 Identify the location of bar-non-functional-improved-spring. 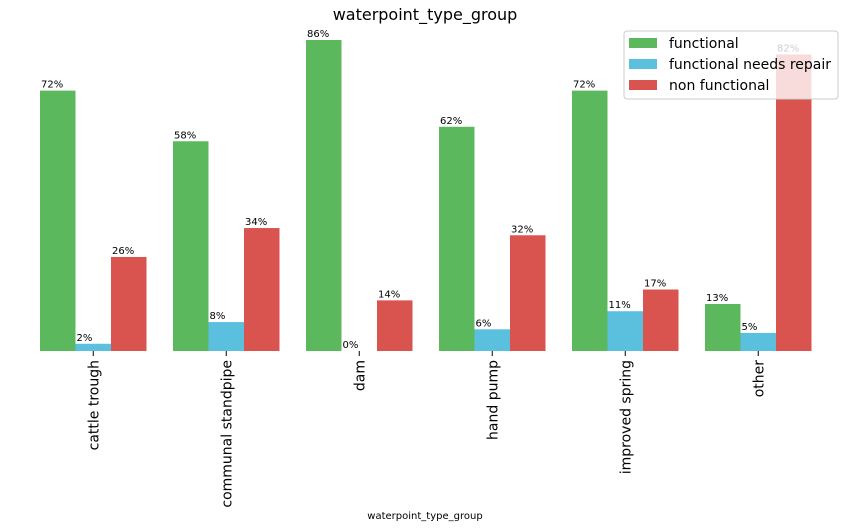
(661, 320).